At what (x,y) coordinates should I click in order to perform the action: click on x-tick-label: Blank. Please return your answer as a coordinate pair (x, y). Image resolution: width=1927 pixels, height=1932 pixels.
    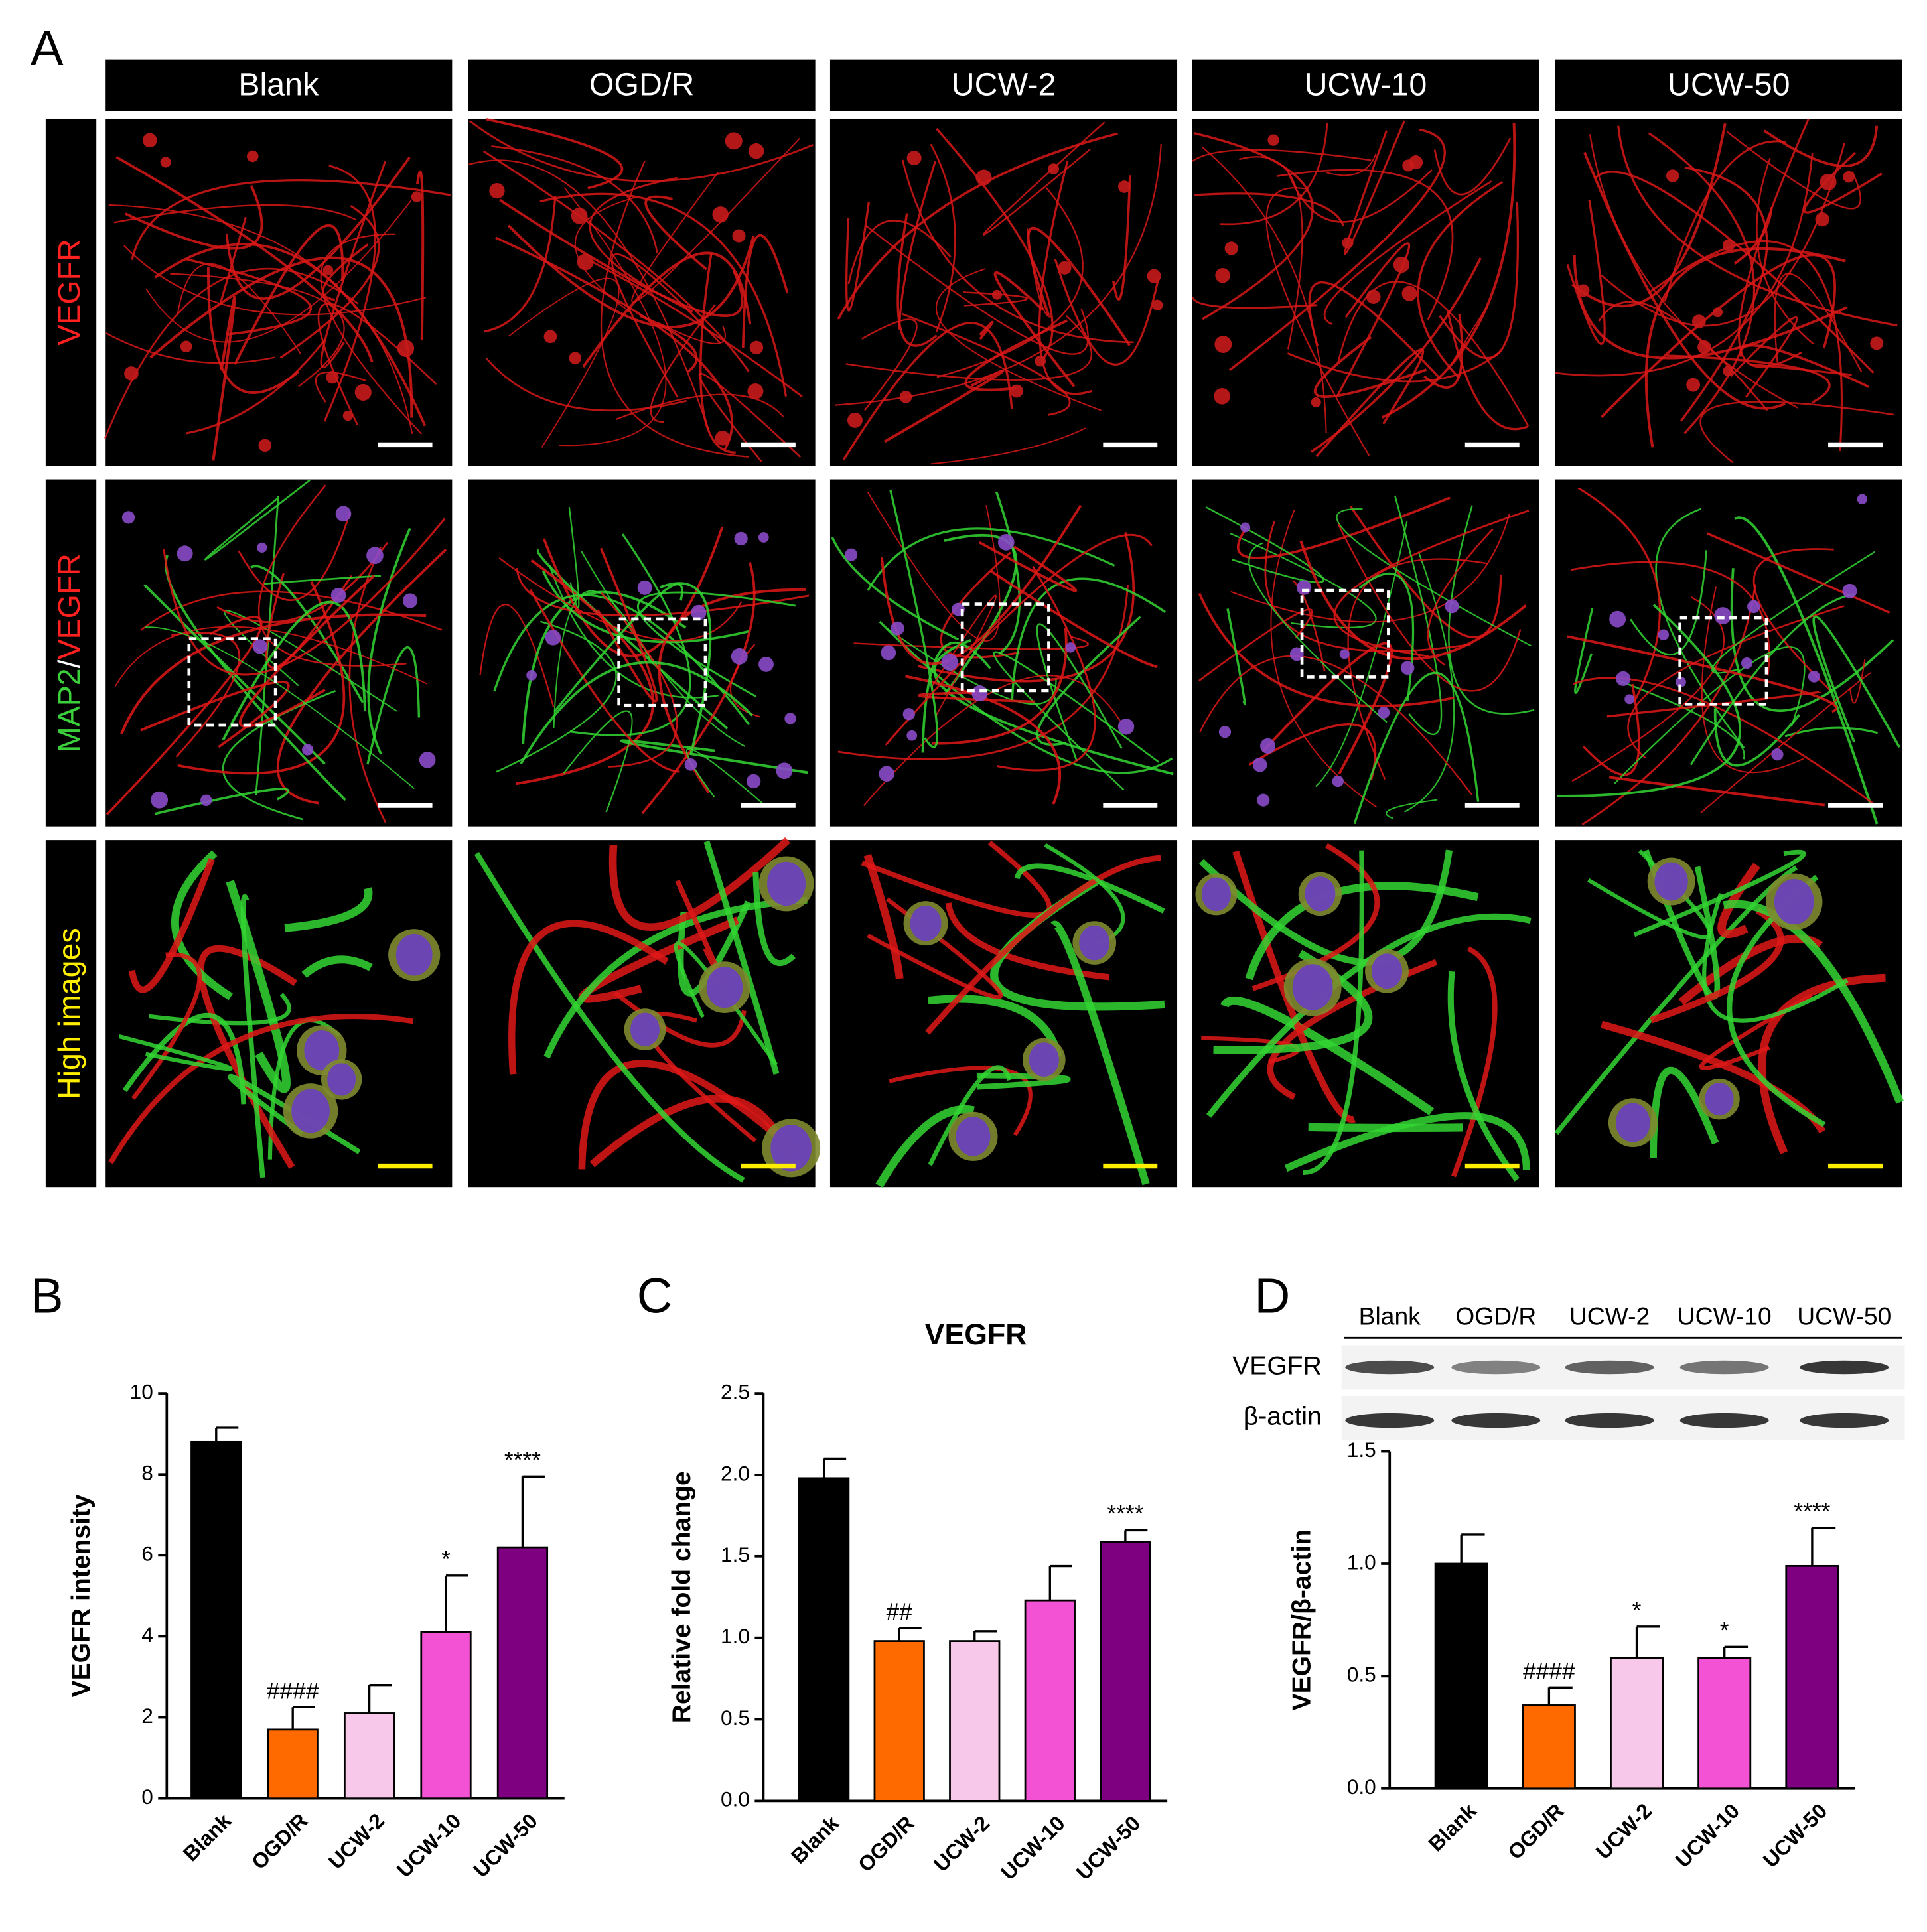
    Looking at the image, I should click on (207, 1837).